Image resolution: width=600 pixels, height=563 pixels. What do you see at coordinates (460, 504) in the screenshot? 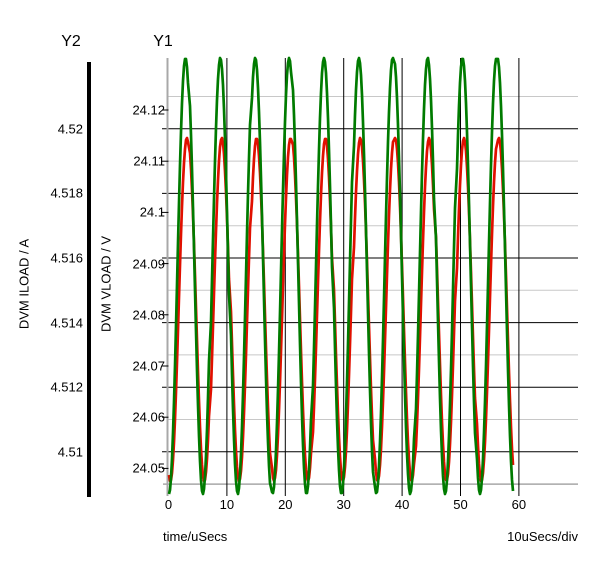
I see `x-tick-label: 50` at bounding box center [460, 504].